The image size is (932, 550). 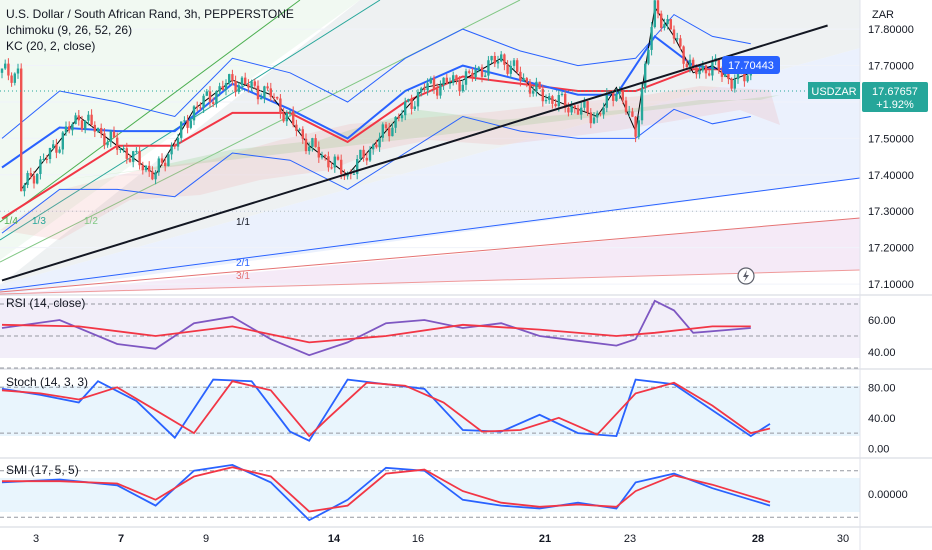 I want to click on lightning-icon, so click(x=746, y=276).